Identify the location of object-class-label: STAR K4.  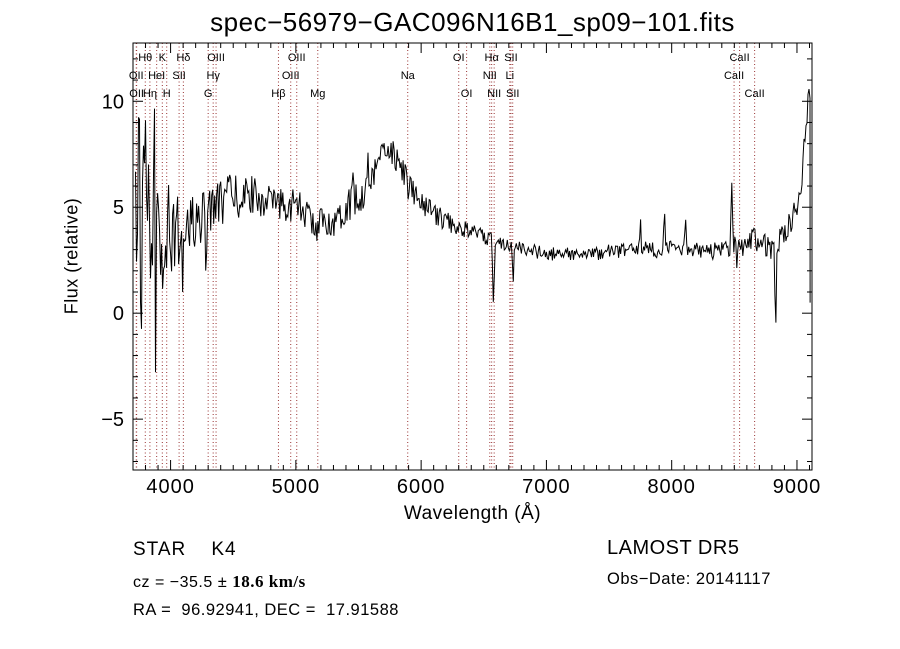
(185, 549).